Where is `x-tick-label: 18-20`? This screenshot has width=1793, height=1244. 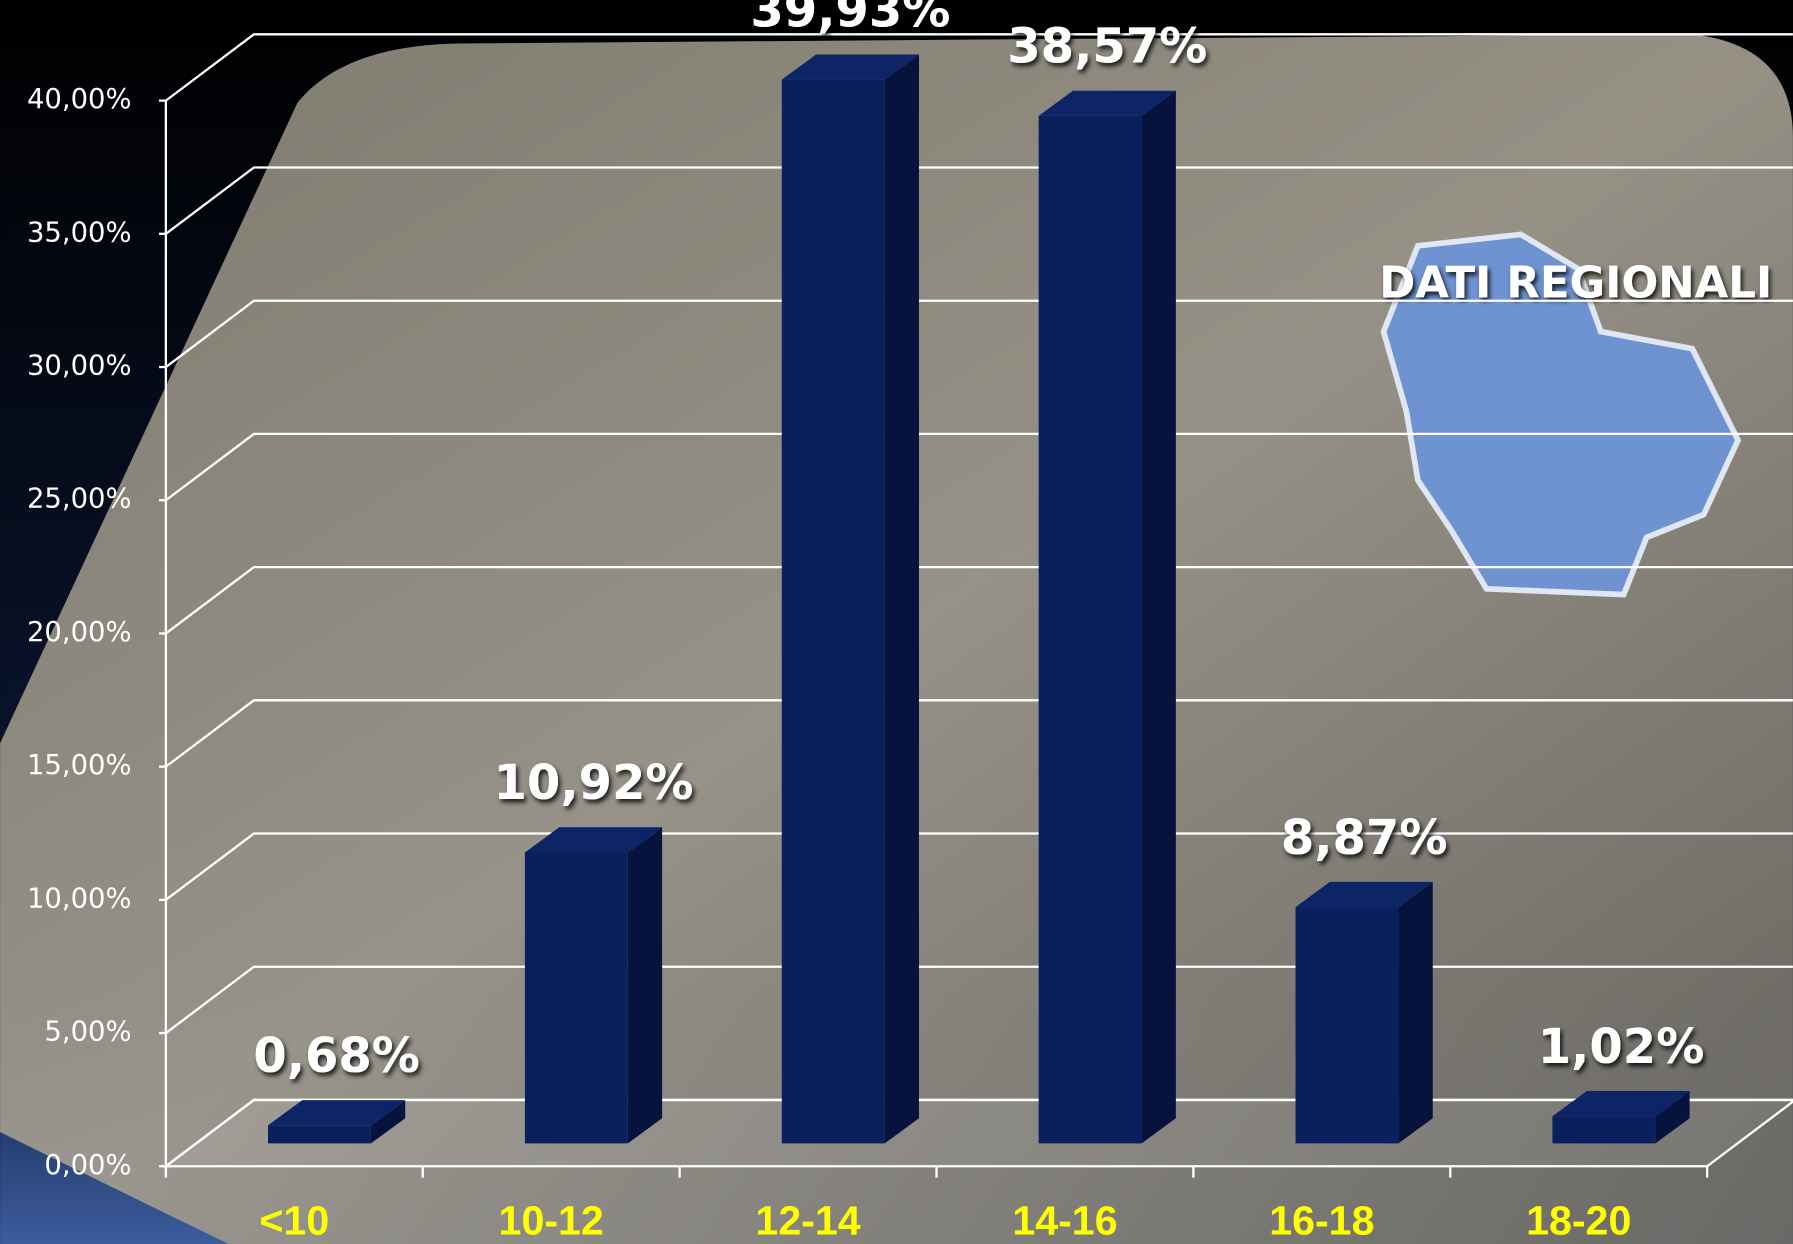
x-tick-label: 18-20 is located at coordinates (1578, 1220).